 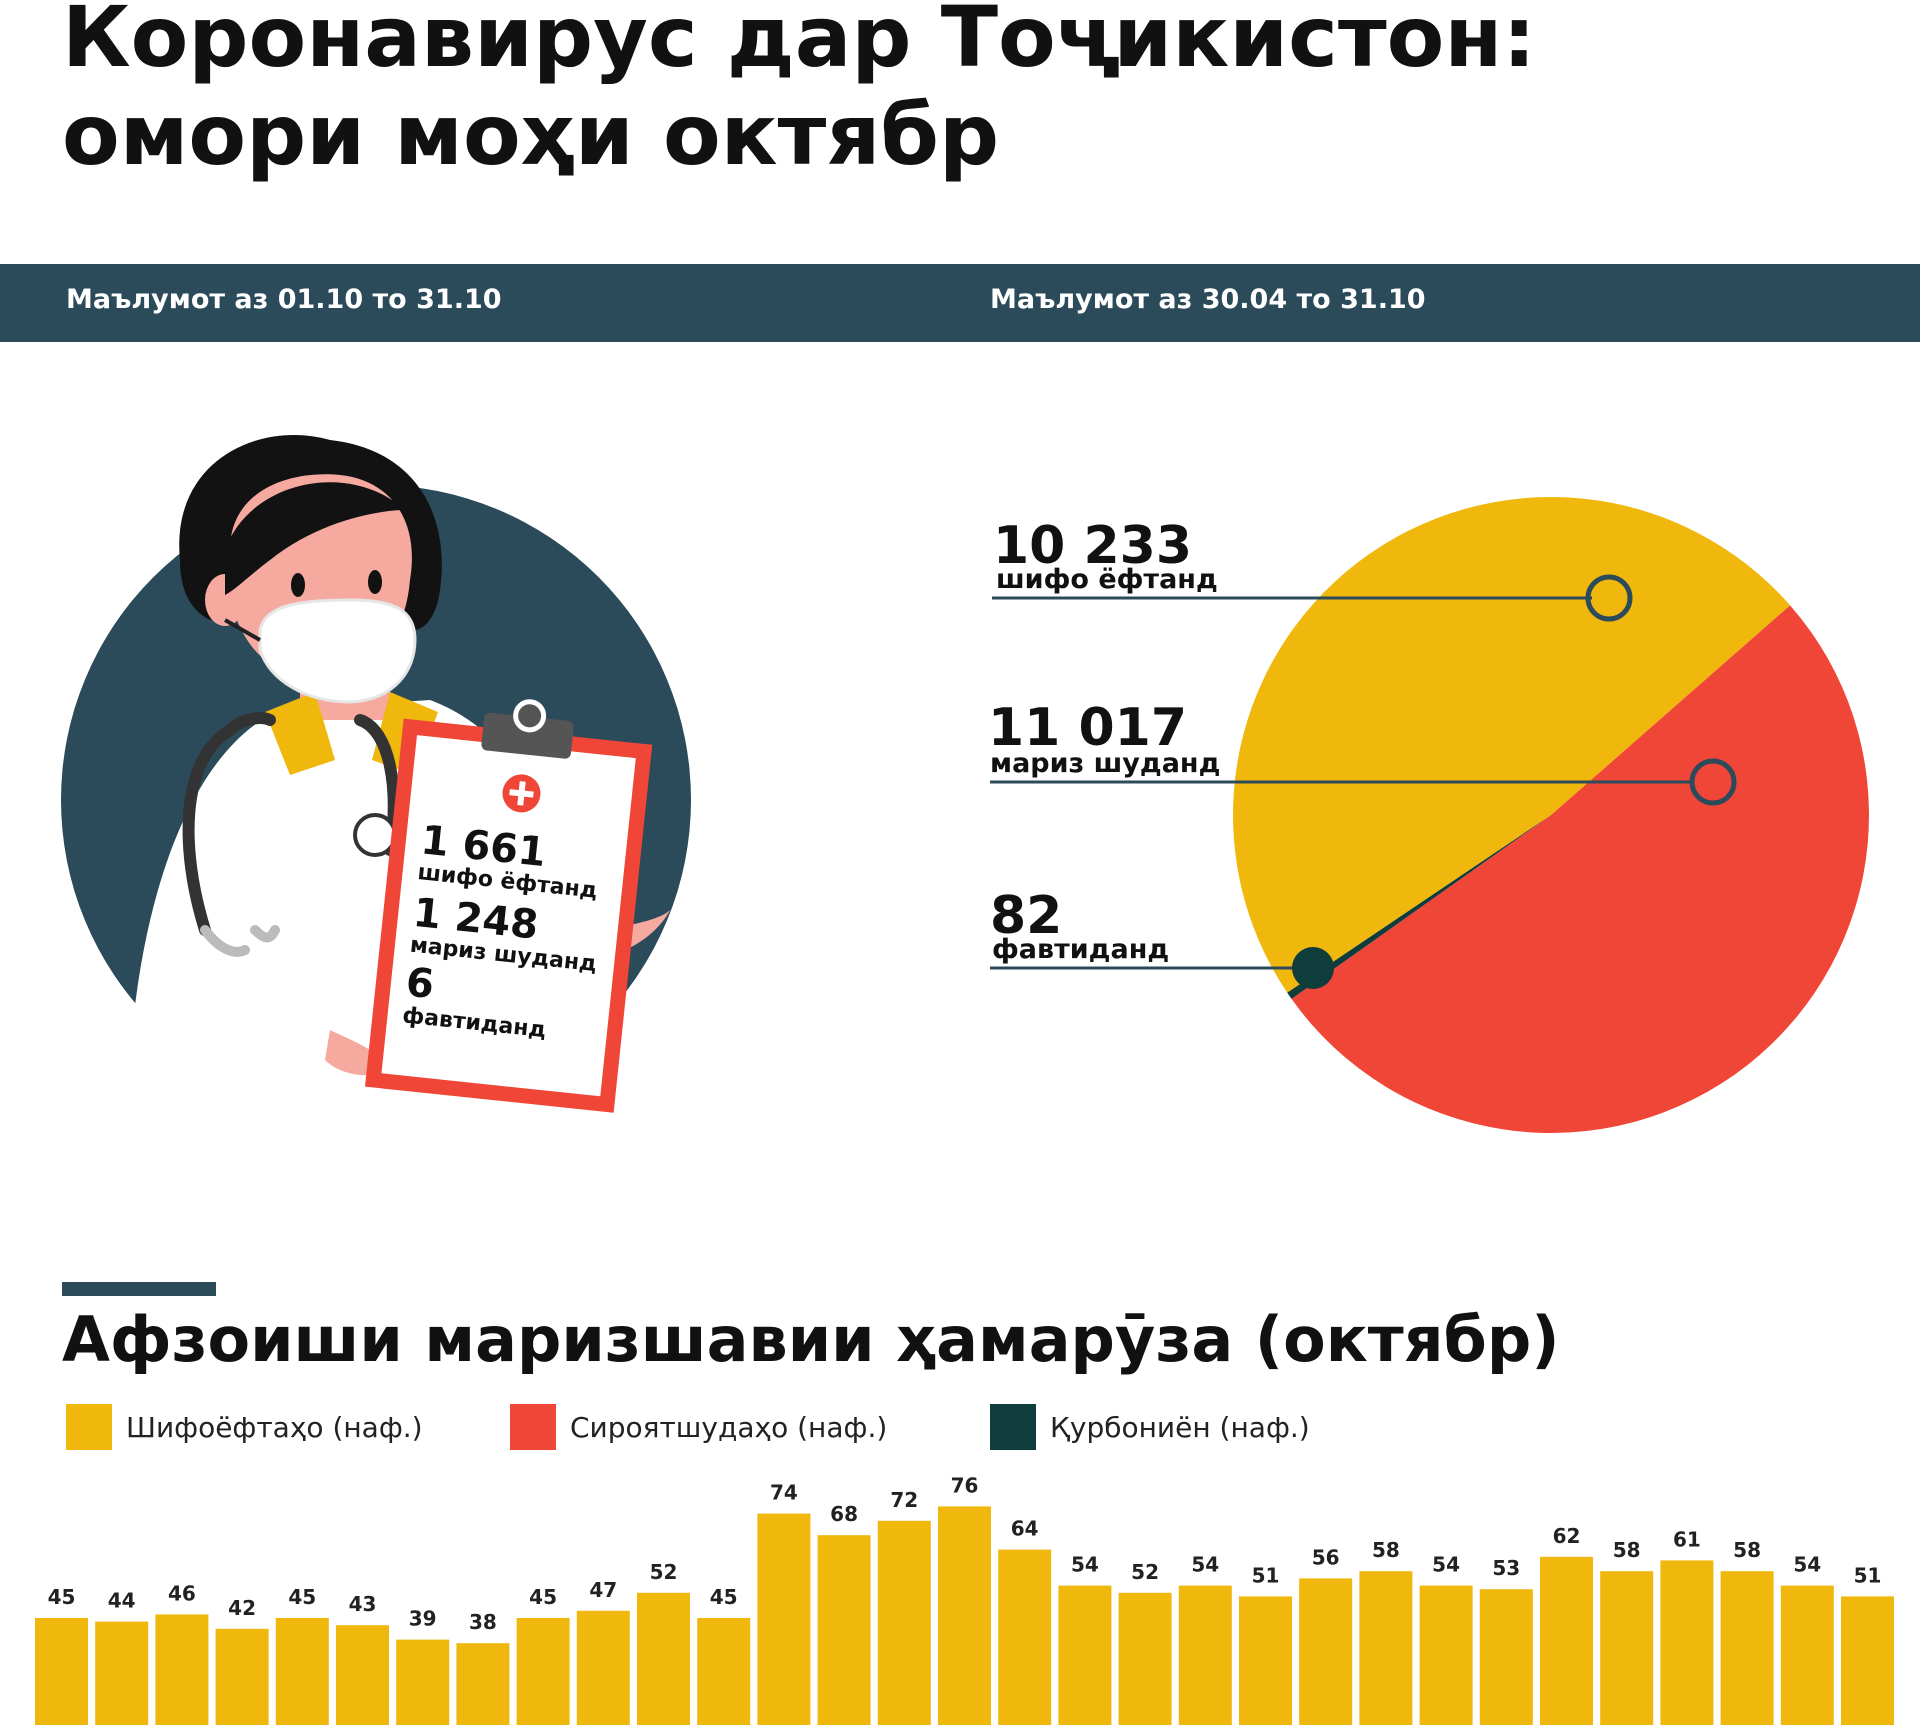 What do you see at coordinates (1868, 1575) in the screenshot?
I see `bar-label-day-31: 51` at bounding box center [1868, 1575].